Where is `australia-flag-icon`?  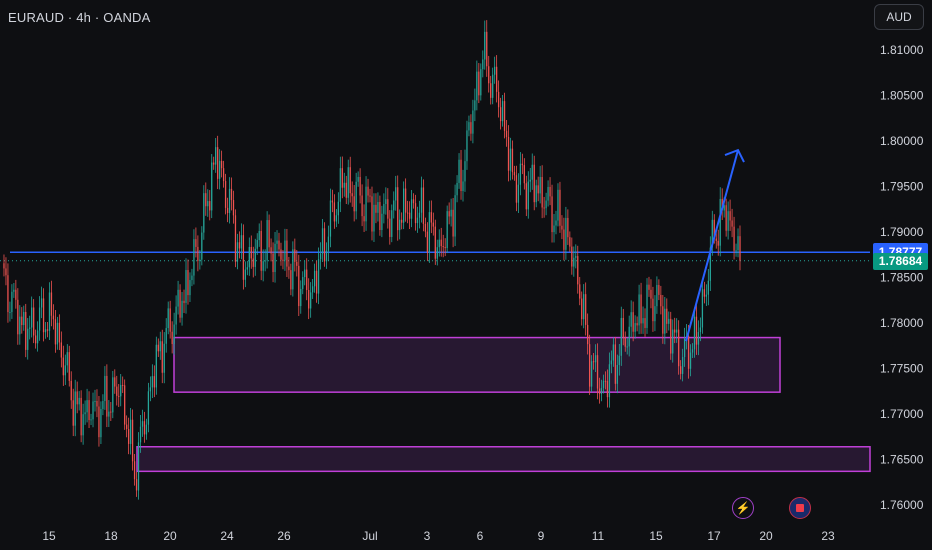 australia-flag-icon is located at coordinates (800, 508).